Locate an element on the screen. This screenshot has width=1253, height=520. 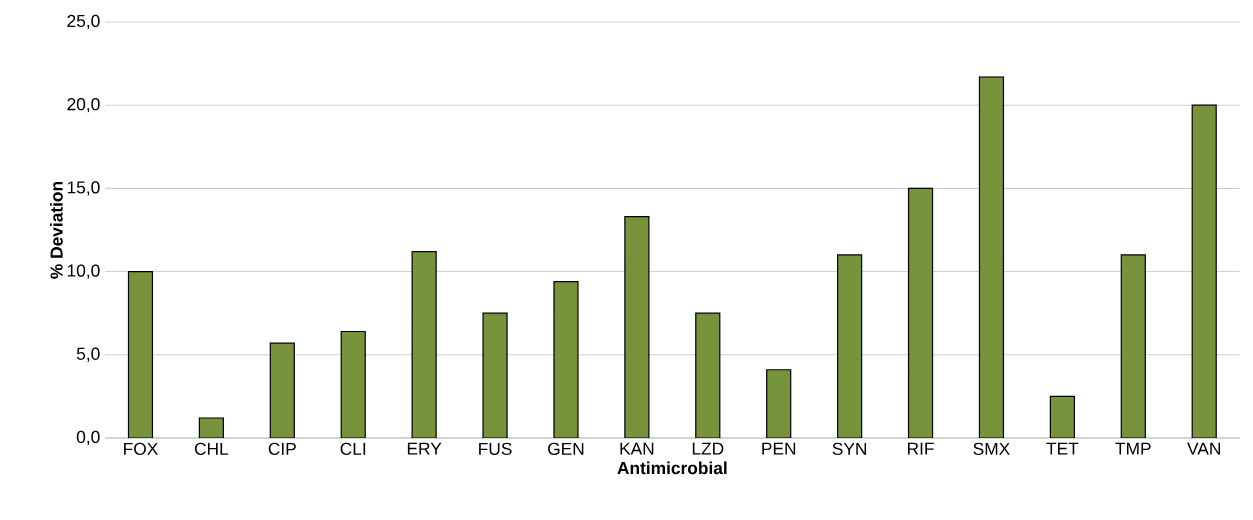
x-tick-label: SMX is located at coordinates (991, 448).